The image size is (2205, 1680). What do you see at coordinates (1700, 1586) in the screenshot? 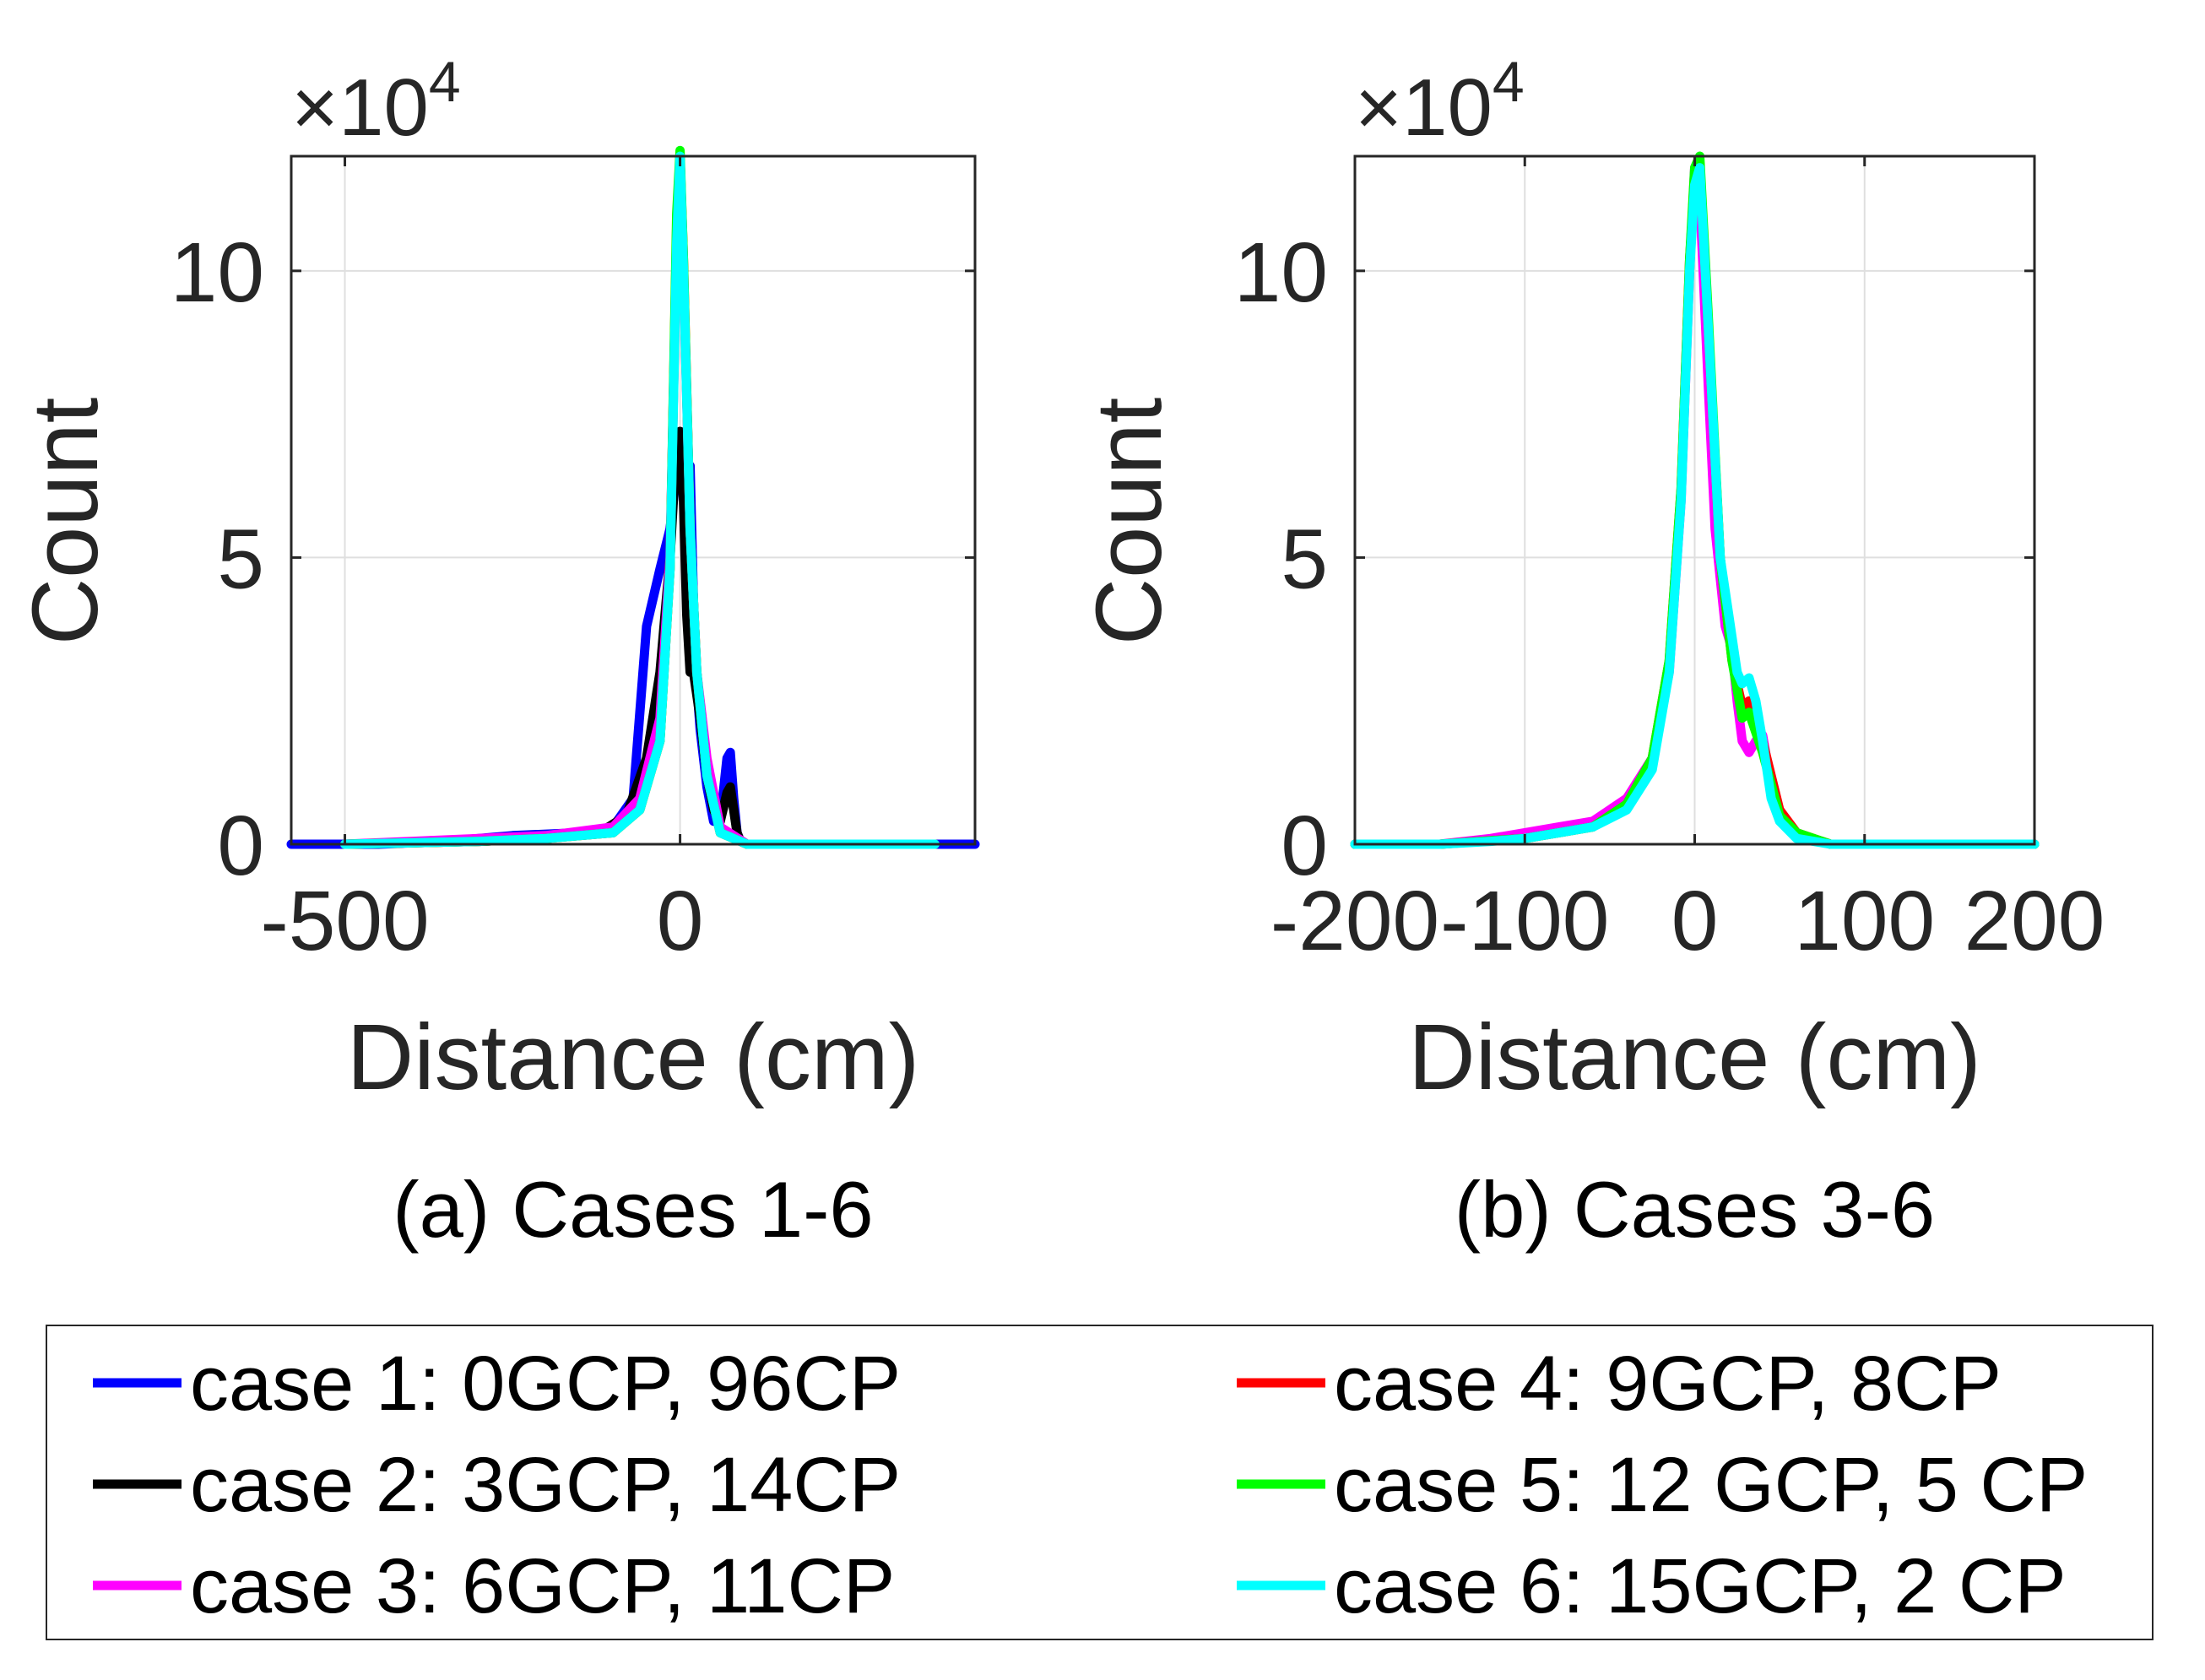
I see `legend-label: case 6: 15GCP, 2 CP` at bounding box center [1700, 1586].